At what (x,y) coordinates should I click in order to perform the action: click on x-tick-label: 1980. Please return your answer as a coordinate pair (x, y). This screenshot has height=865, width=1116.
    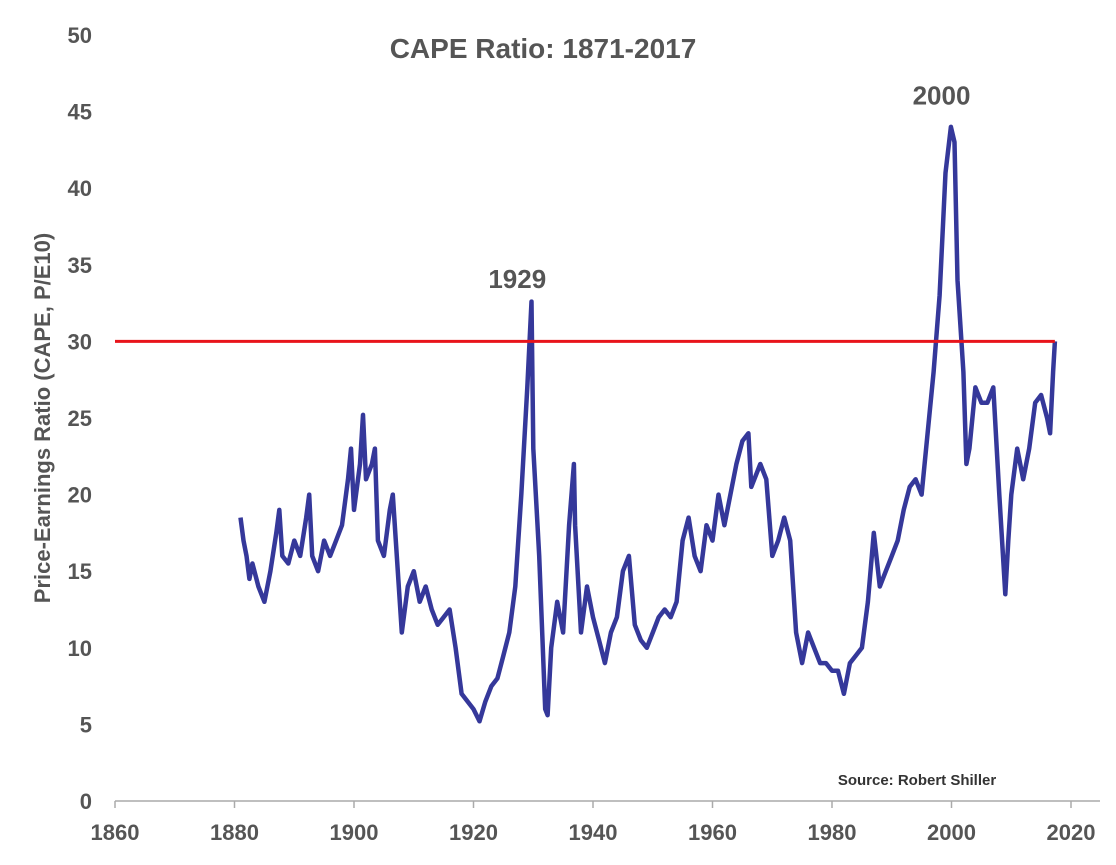
    Looking at the image, I should click on (832, 832).